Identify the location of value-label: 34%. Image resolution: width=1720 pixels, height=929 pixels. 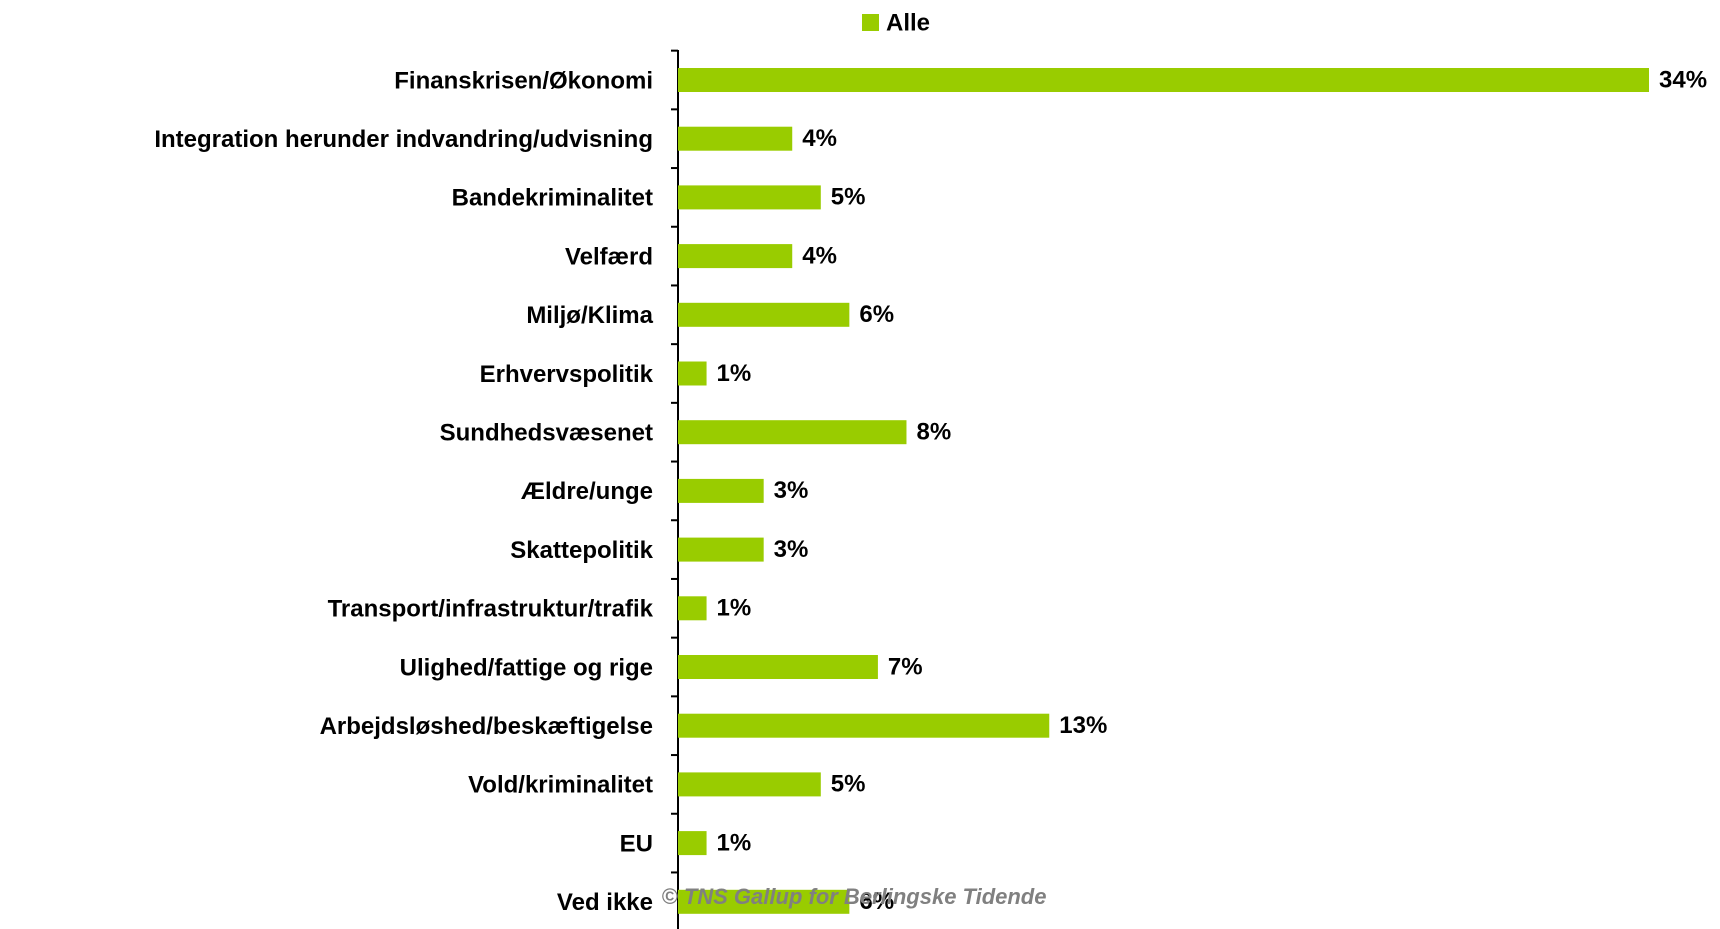
(1683, 79).